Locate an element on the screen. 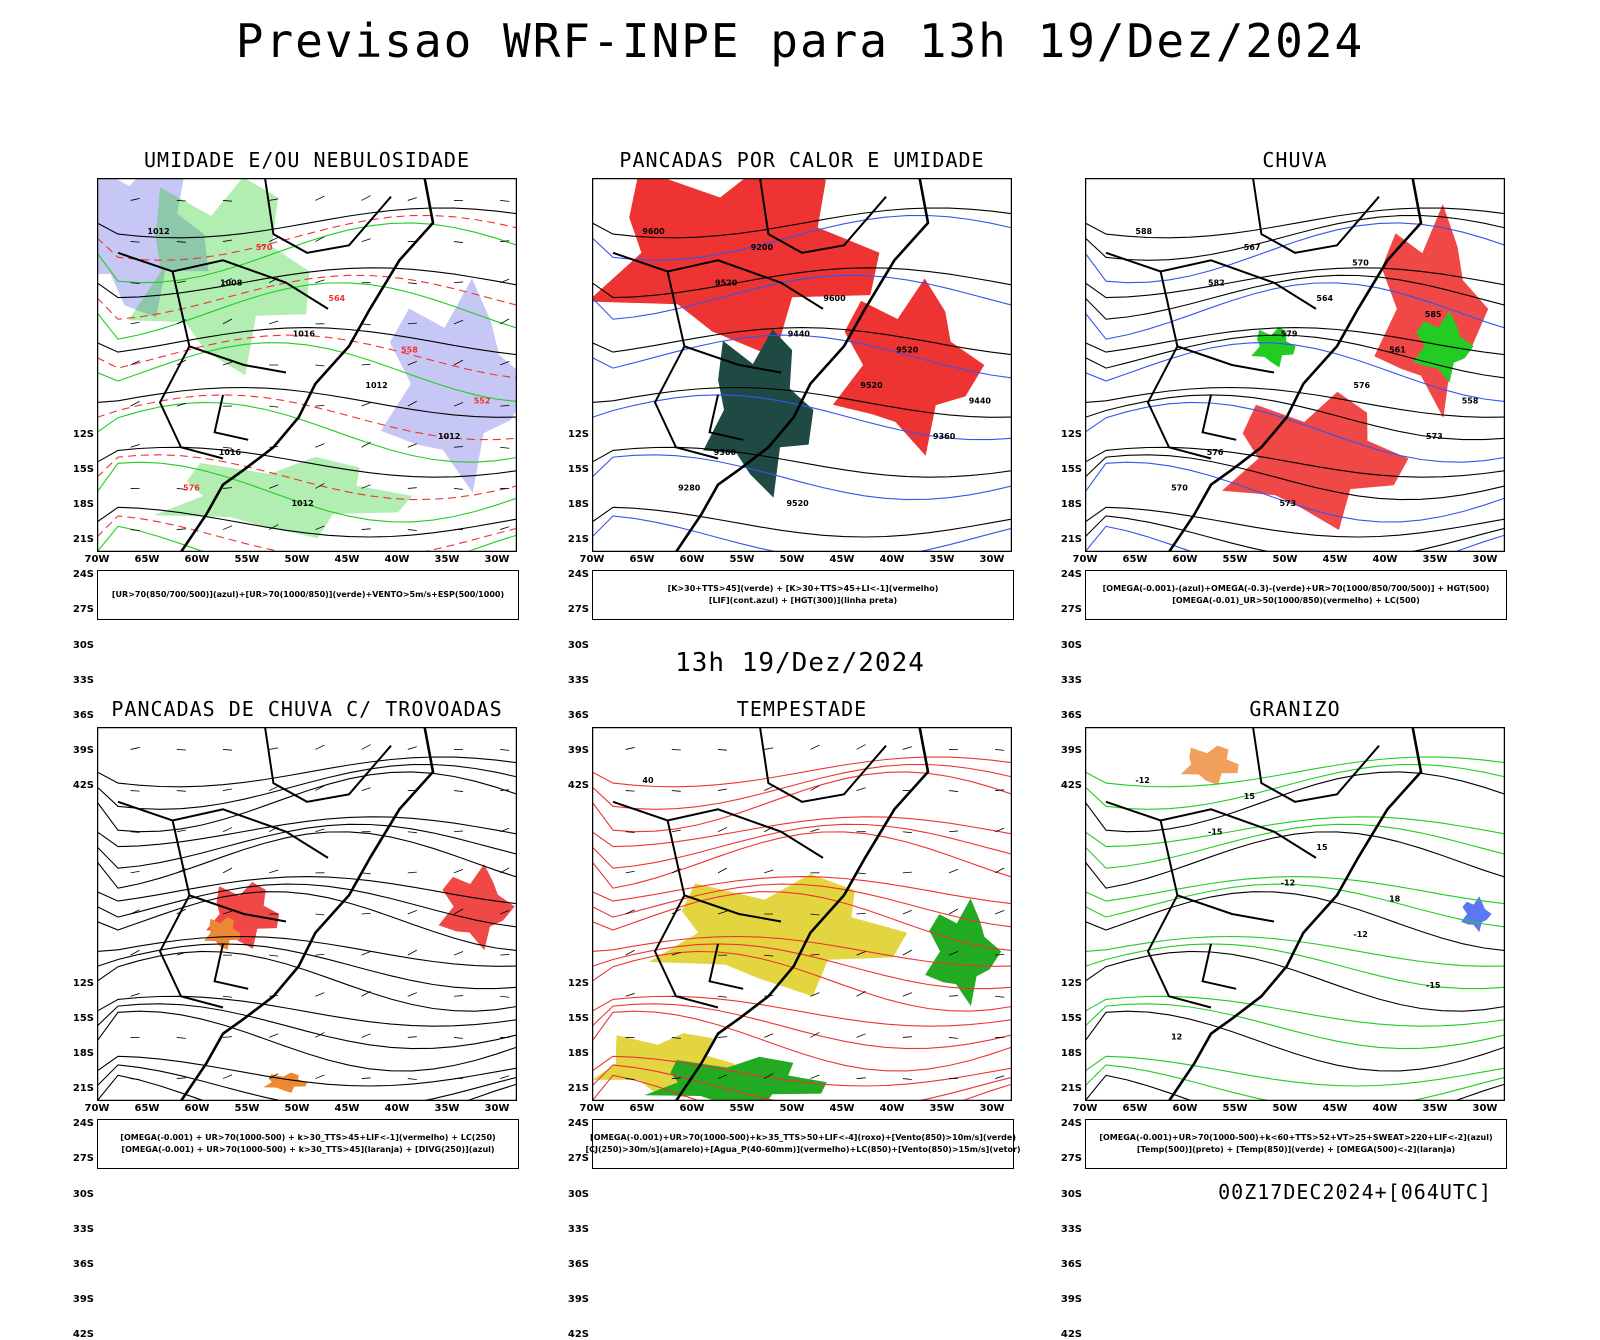 This screenshot has height=1340, width=1600. contour-label: 1016 is located at coordinates (230, 452).